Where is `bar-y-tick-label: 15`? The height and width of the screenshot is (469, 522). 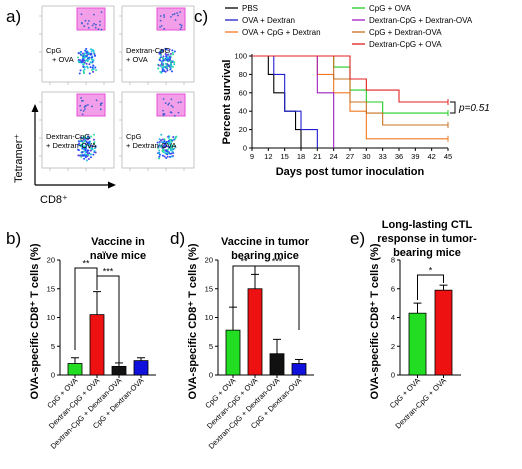 bar-y-tick-label: 15 is located at coordinates (209, 288).